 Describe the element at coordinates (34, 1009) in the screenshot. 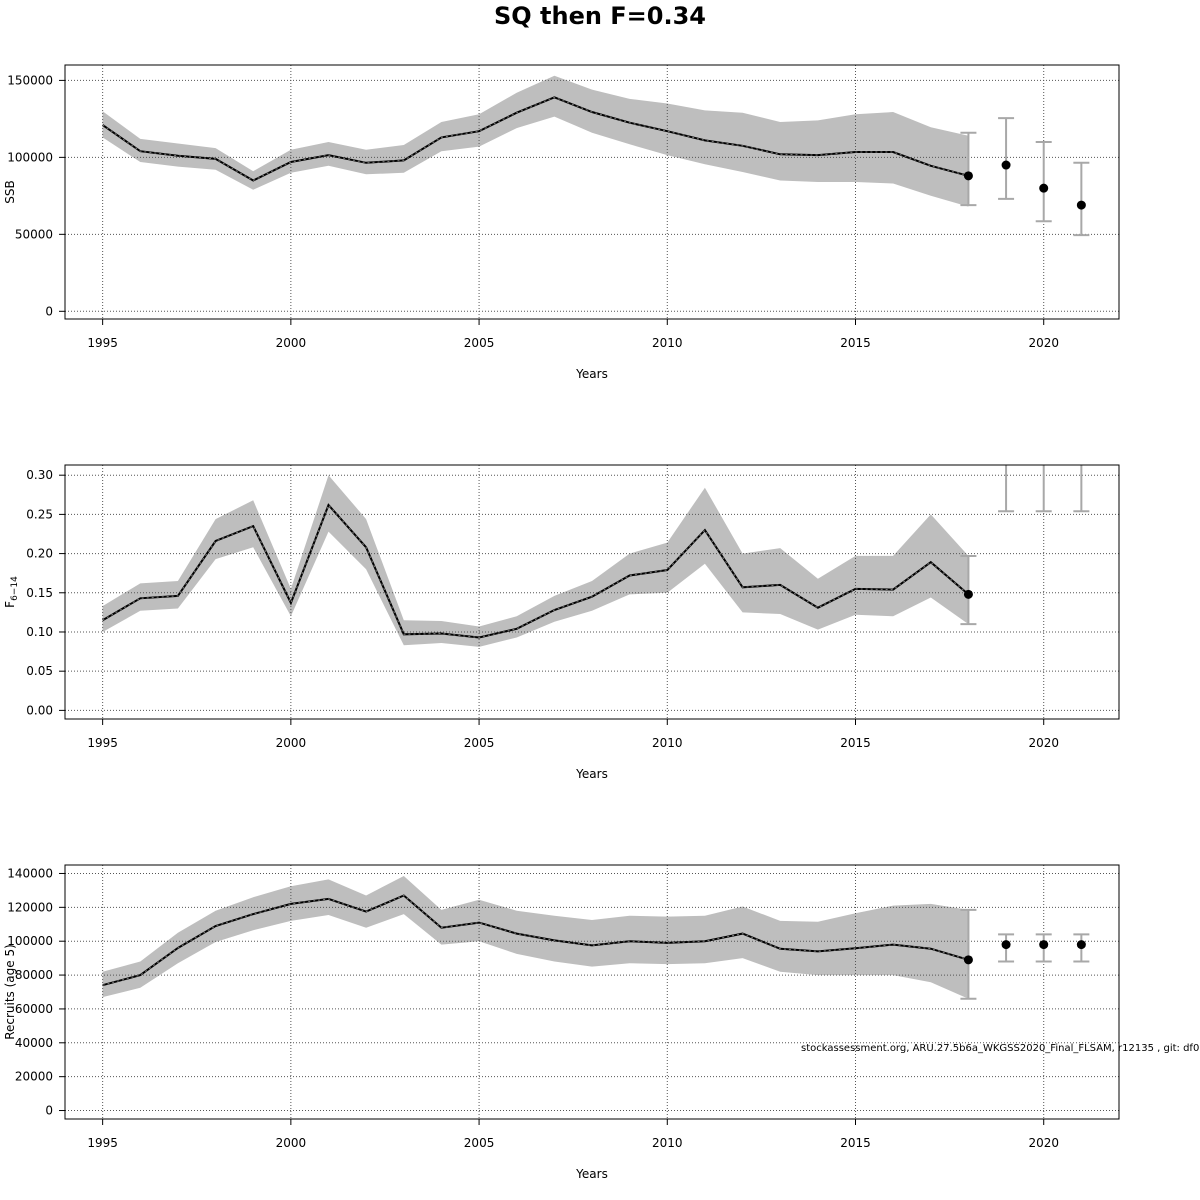

I see `y-tick-label: 60000` at that location.